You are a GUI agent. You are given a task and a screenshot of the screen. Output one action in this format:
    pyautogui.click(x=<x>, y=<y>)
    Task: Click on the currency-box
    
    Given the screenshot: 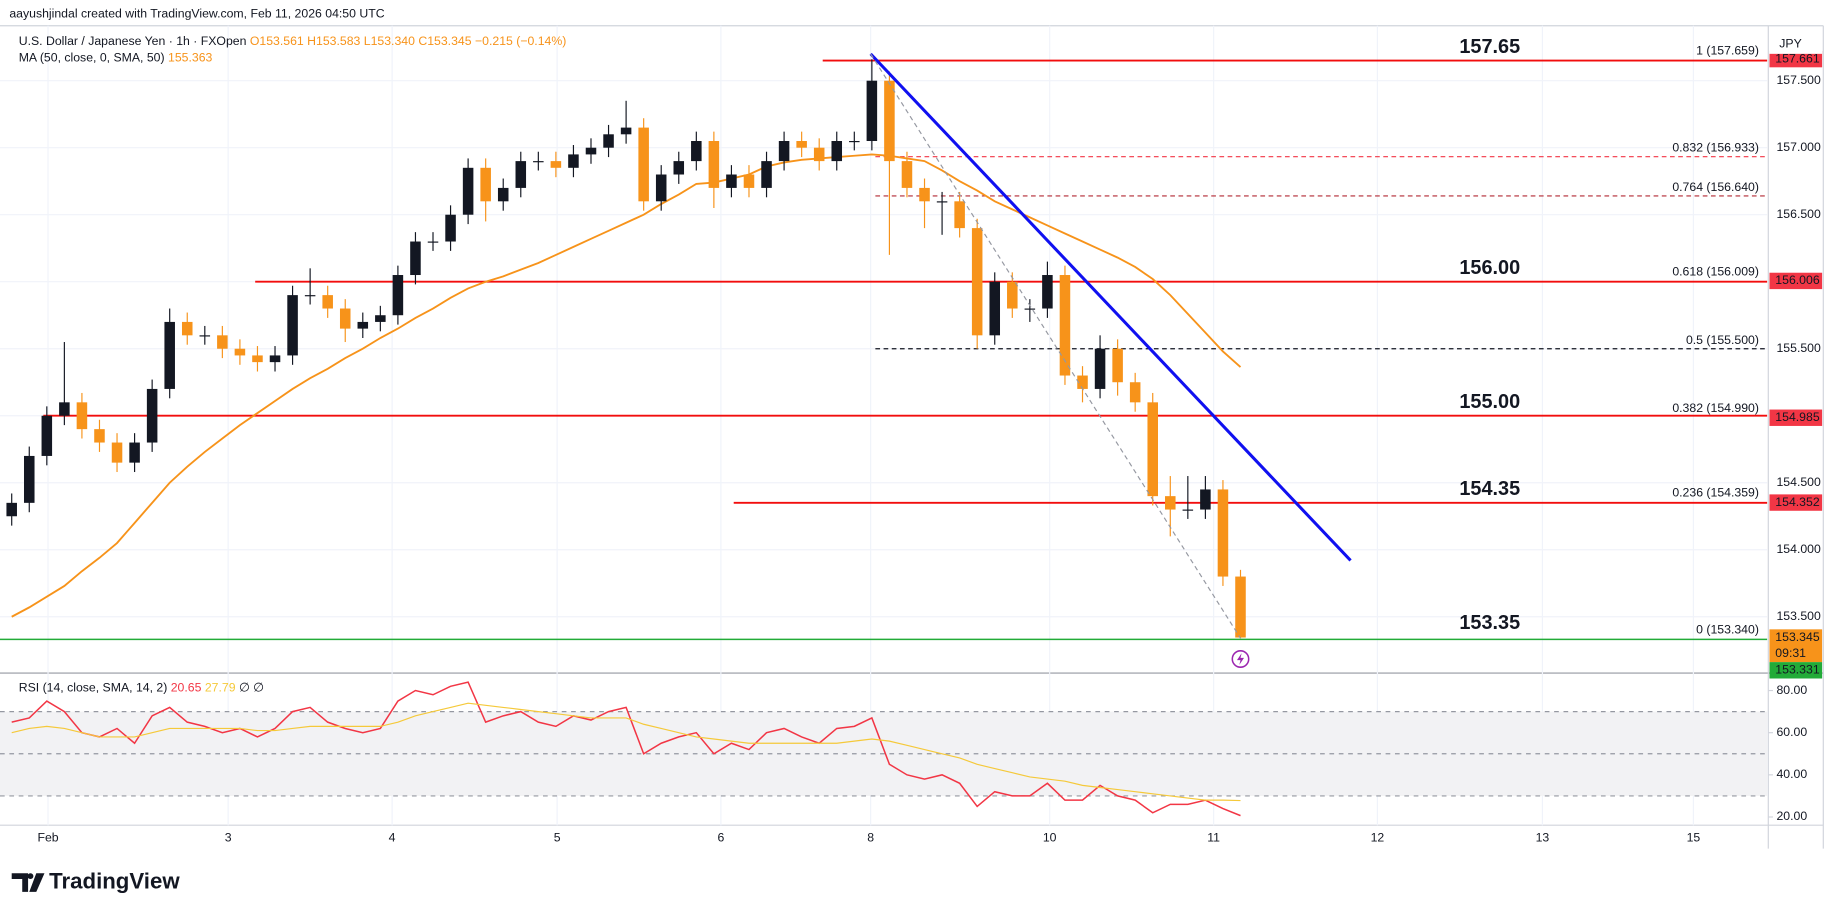 What is the action you would take?
    pyautogui.click(x=1796, y=44)
    